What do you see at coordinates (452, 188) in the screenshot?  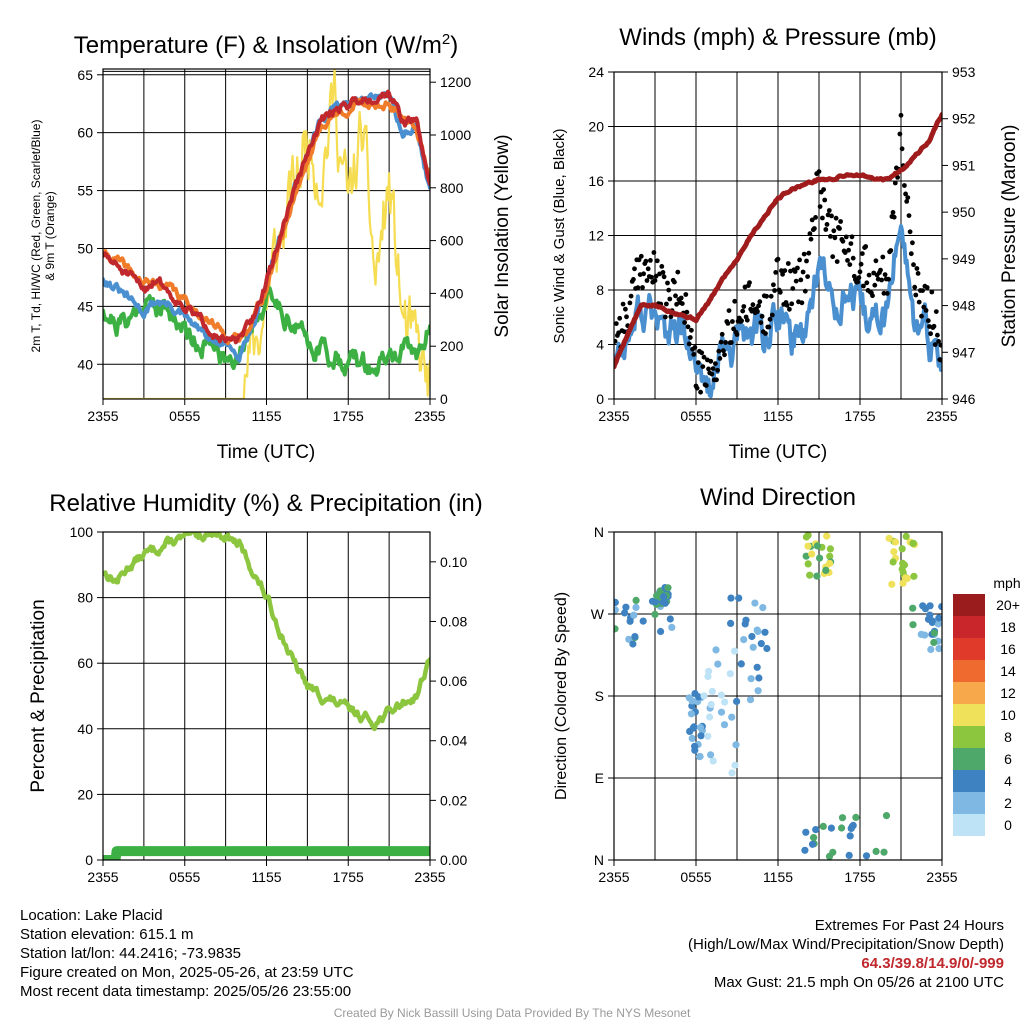 I see `temp-y2tick-label: 800` at bounding box center [452, 188].